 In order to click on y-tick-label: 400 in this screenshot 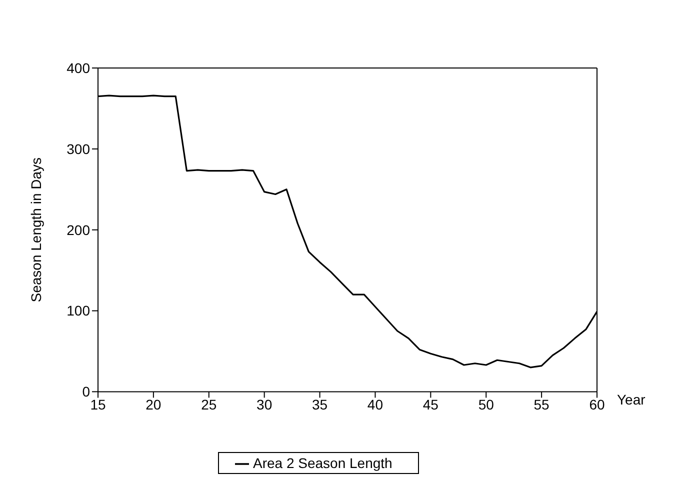, I will do `click(78, 68)`.